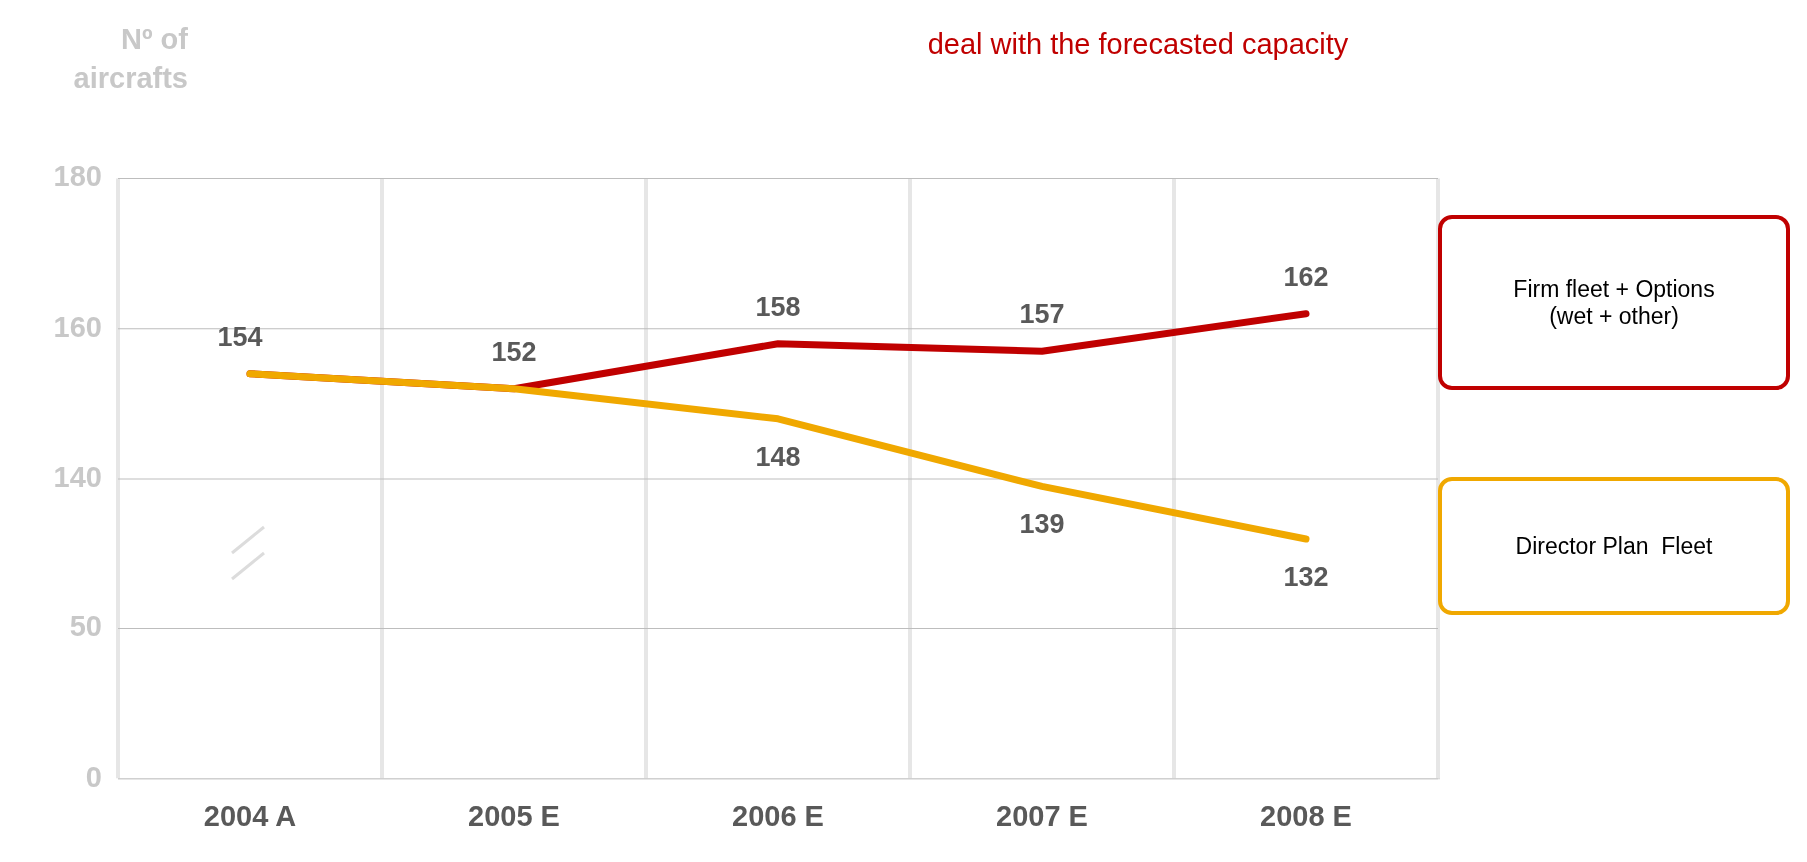 This screenshot has width=1807, height=862. What do you see at coordinates (514, 815) in the screenshot?
I see `x-tick-label: 2005 E` at bounding box center [514, 815].